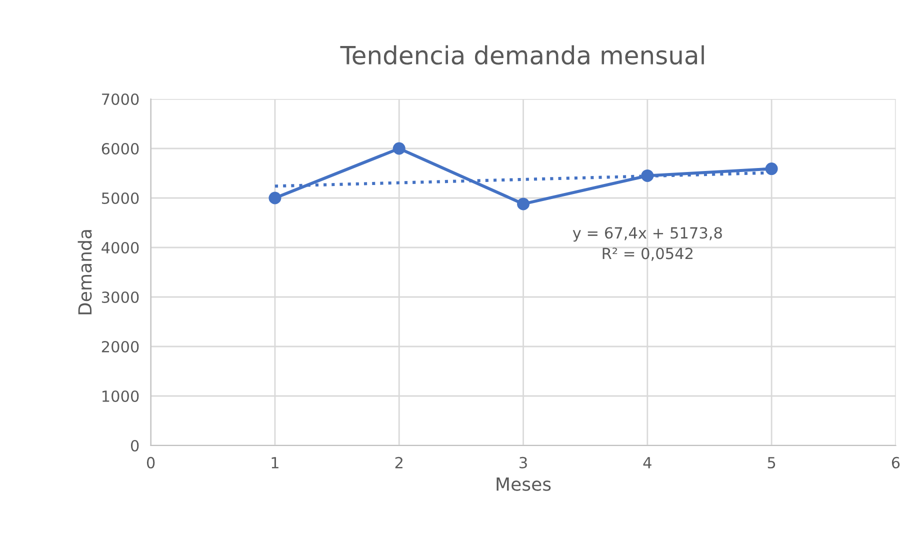 This screenshot has width=914, height=550. What do you see at coordinates (85, 272) in the screenshot?
I see `y-axis-title: Demanda` at bounding box center [85, 272].